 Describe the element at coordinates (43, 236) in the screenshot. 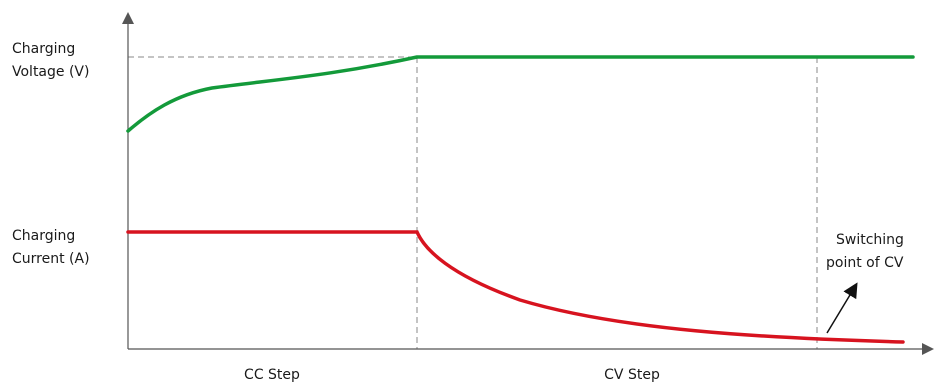

I see `current-label-line1: Charging` at that location.